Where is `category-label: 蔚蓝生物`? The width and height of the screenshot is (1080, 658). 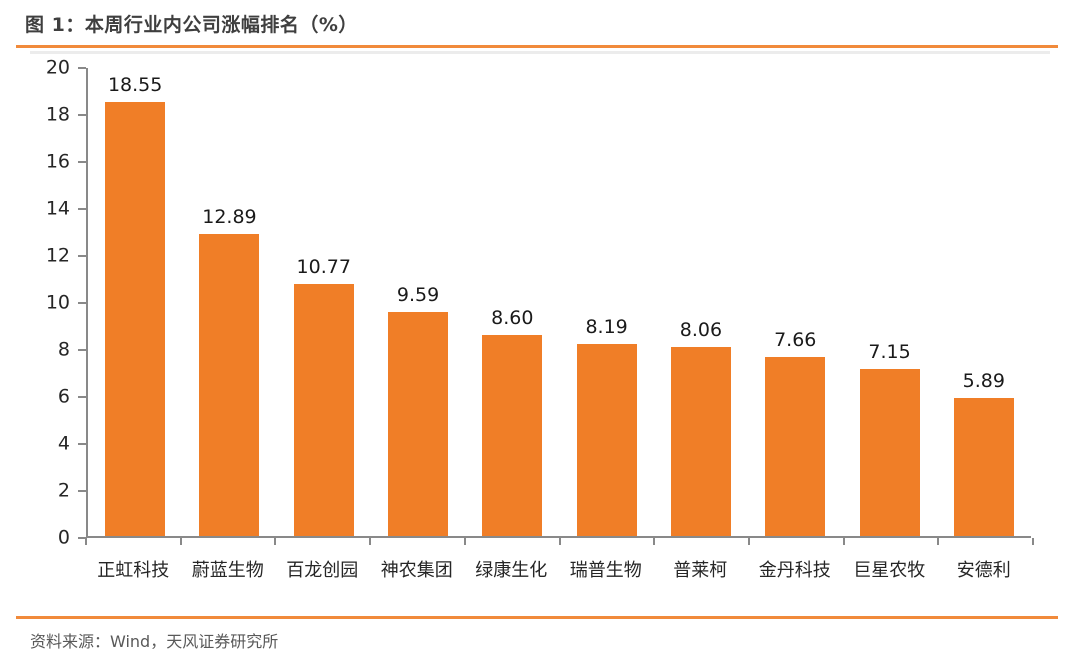
category-label: 蔚蓝生物 is located at coordinates (227, 570).